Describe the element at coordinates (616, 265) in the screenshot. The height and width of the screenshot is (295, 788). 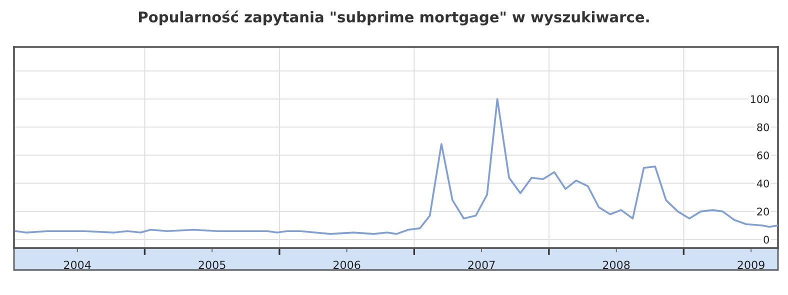
I see `x-tick-label: 2008` at that location.